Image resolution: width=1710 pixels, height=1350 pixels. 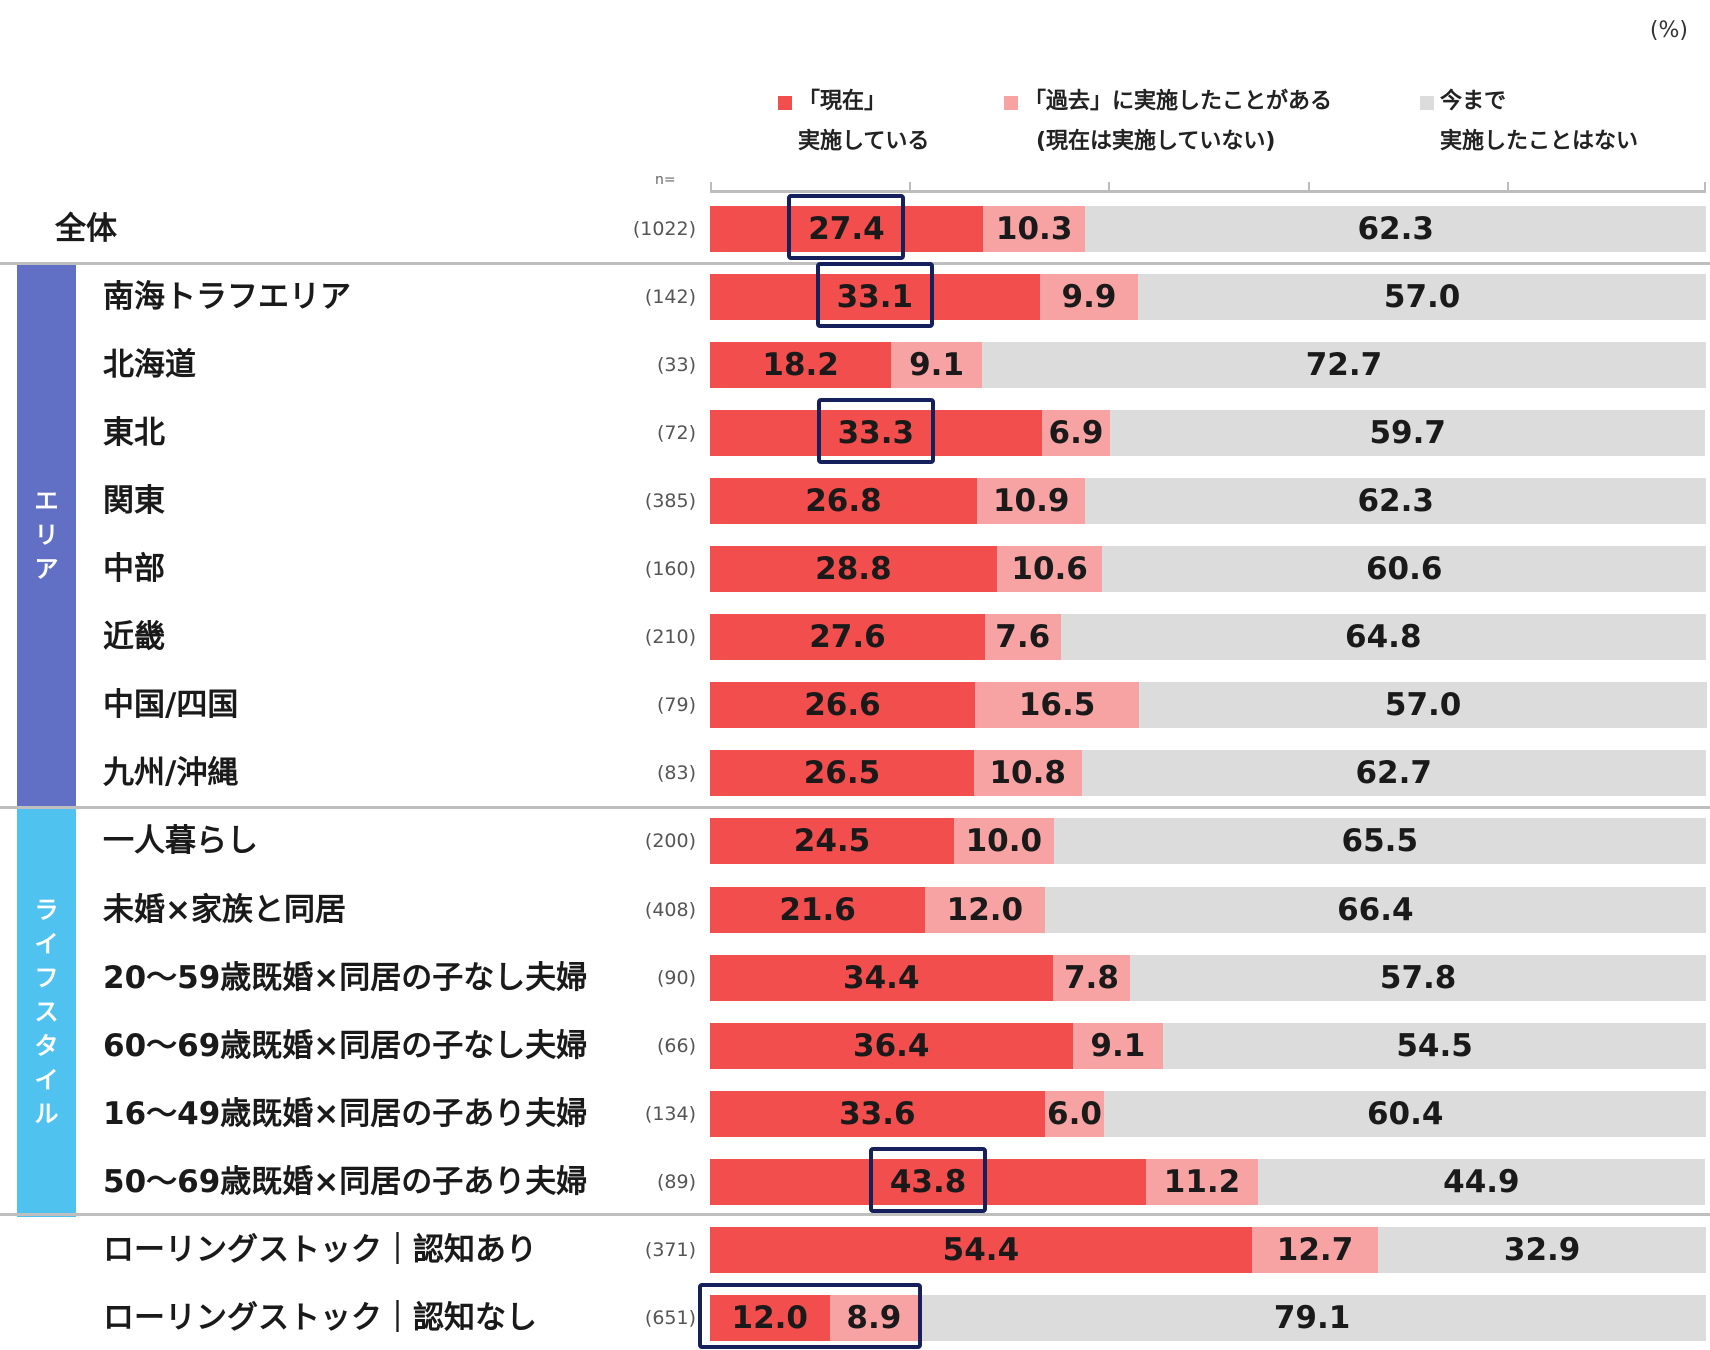 I want to click on data-label-current: 26.6, so click(x=842, y=705).